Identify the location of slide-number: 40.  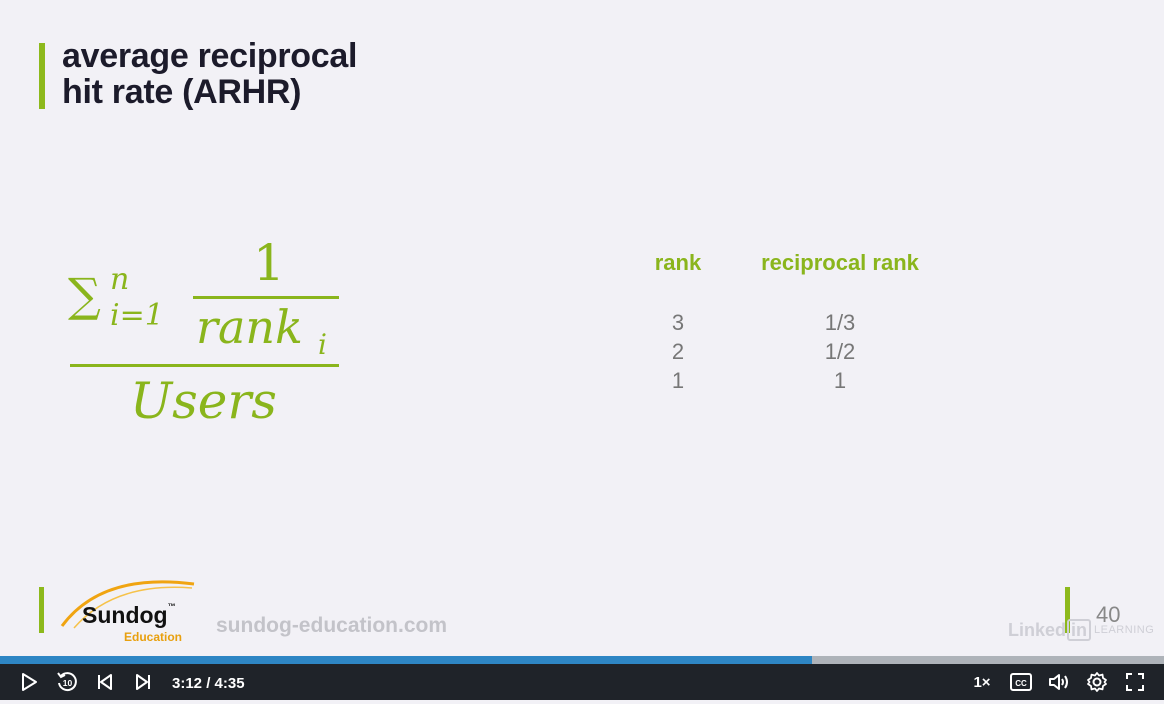
(1108, 614).